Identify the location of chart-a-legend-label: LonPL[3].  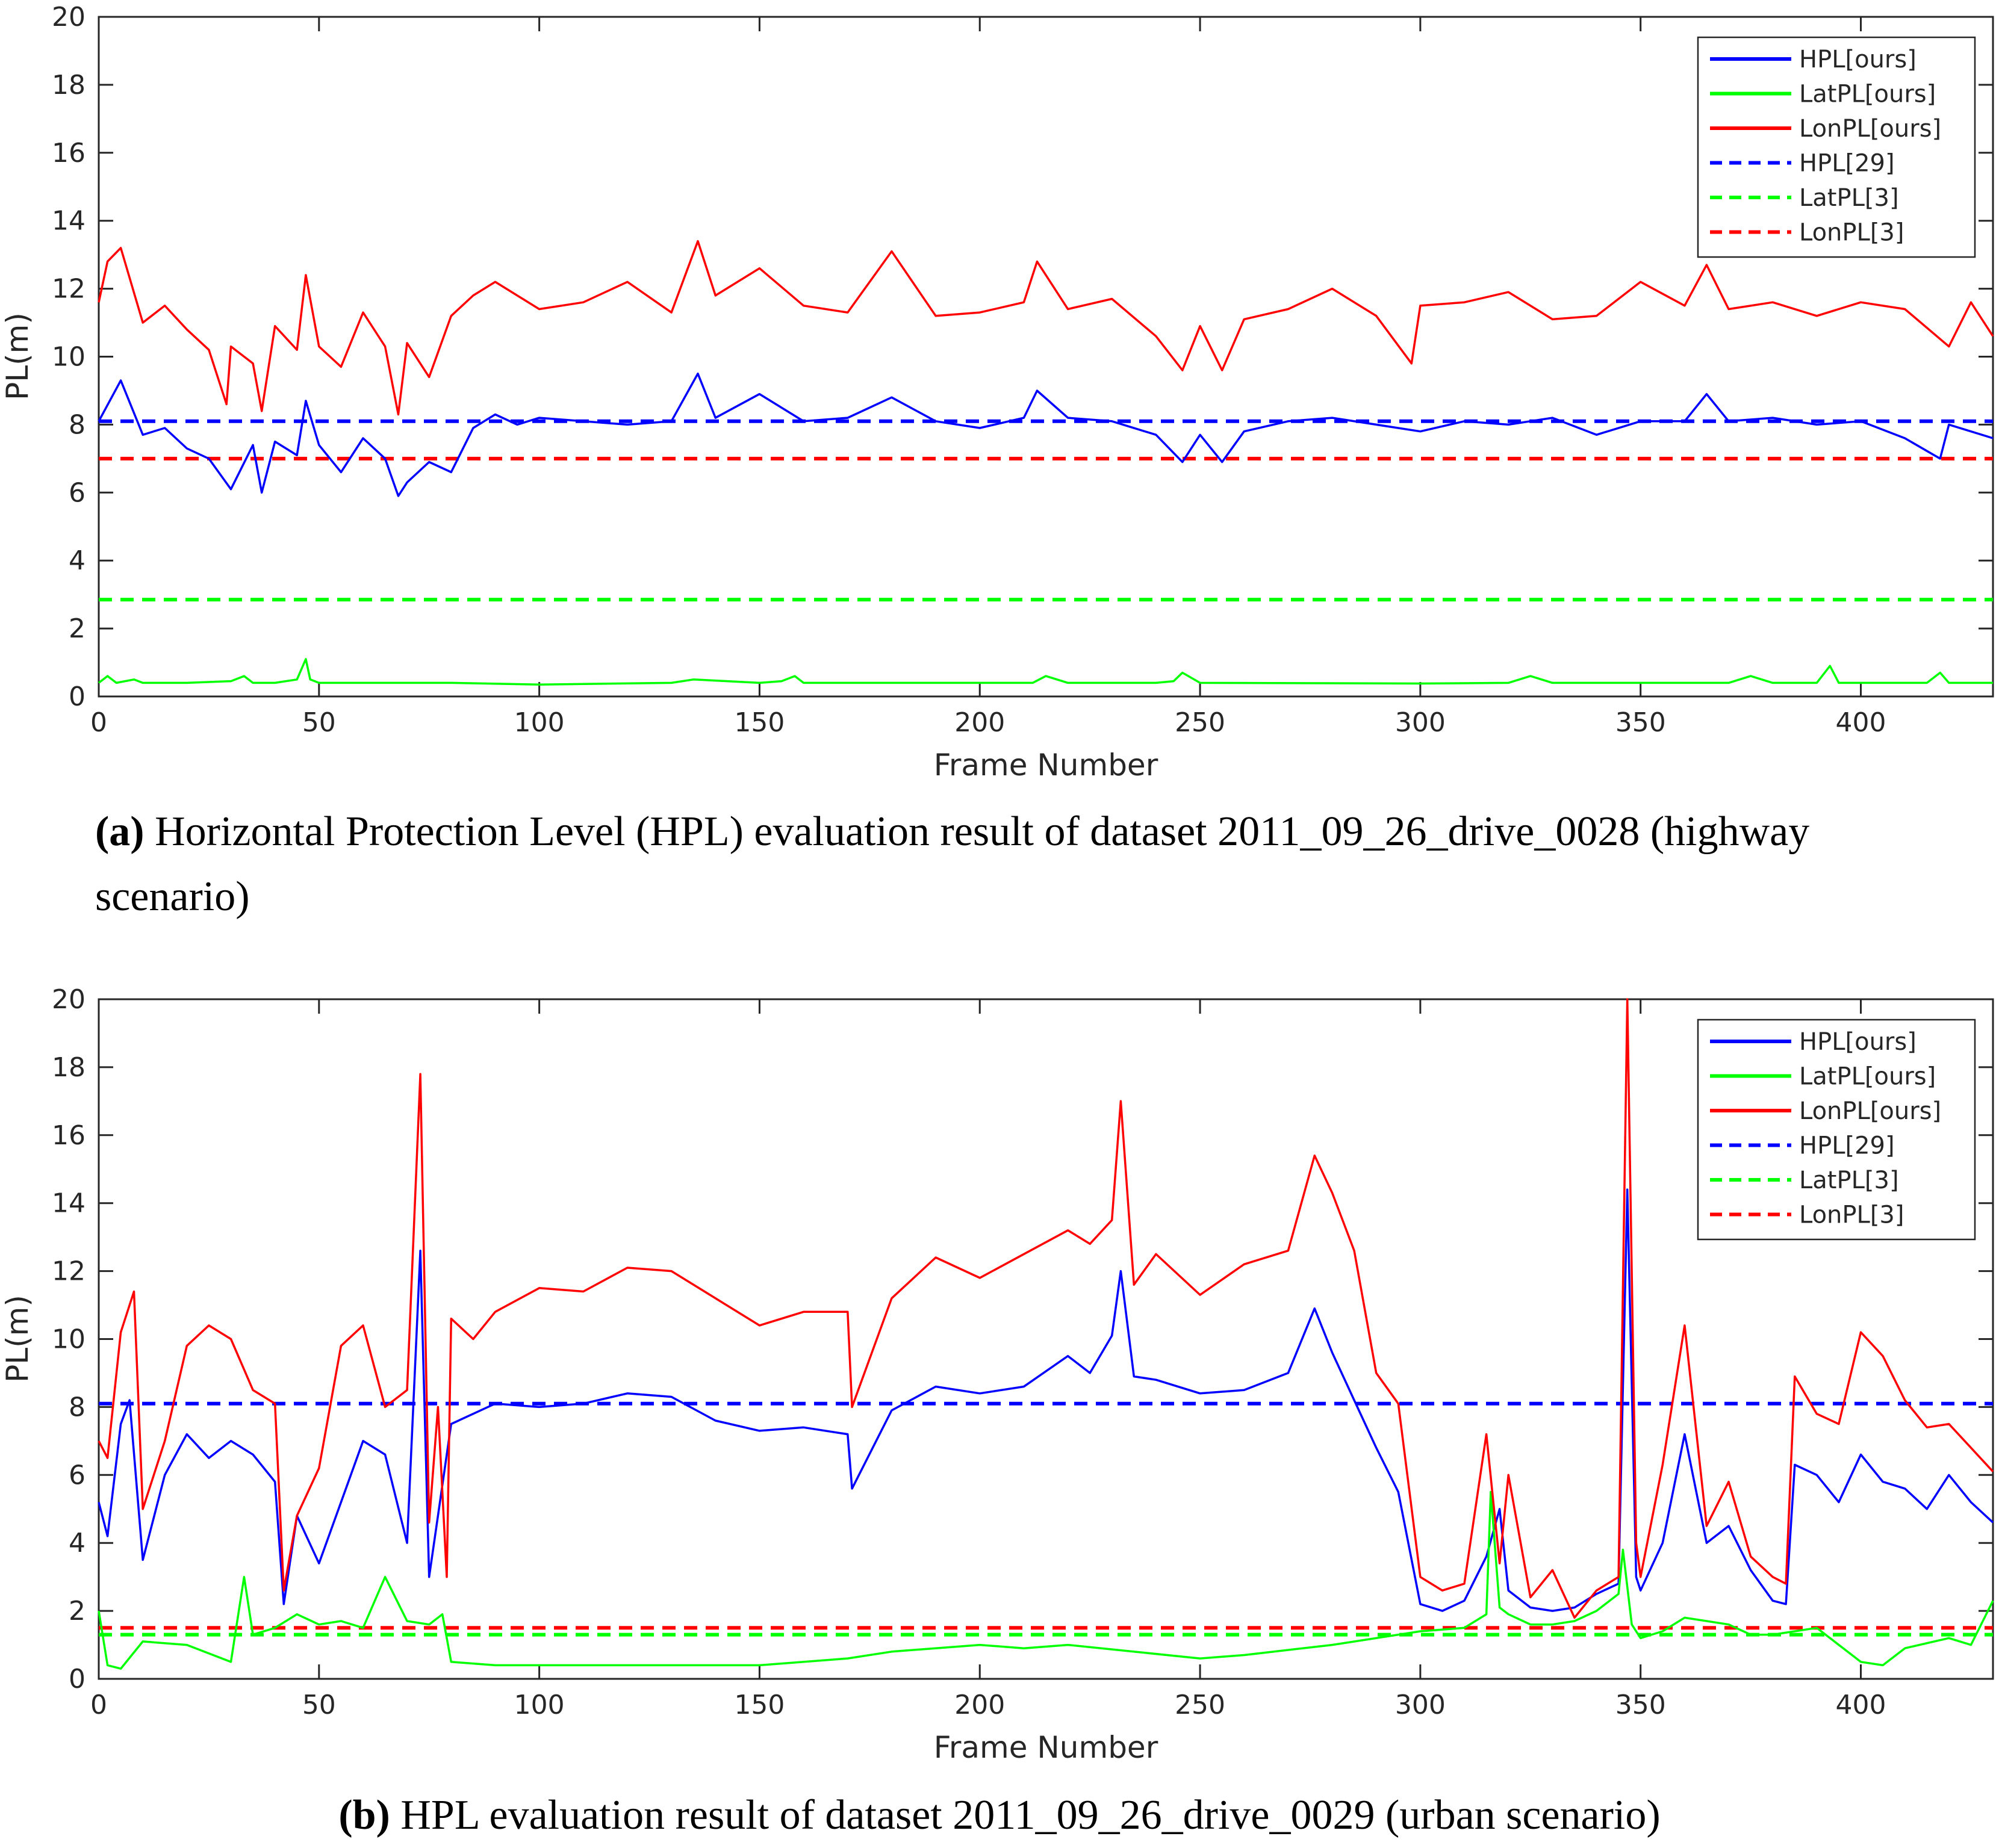
(1851, 233).